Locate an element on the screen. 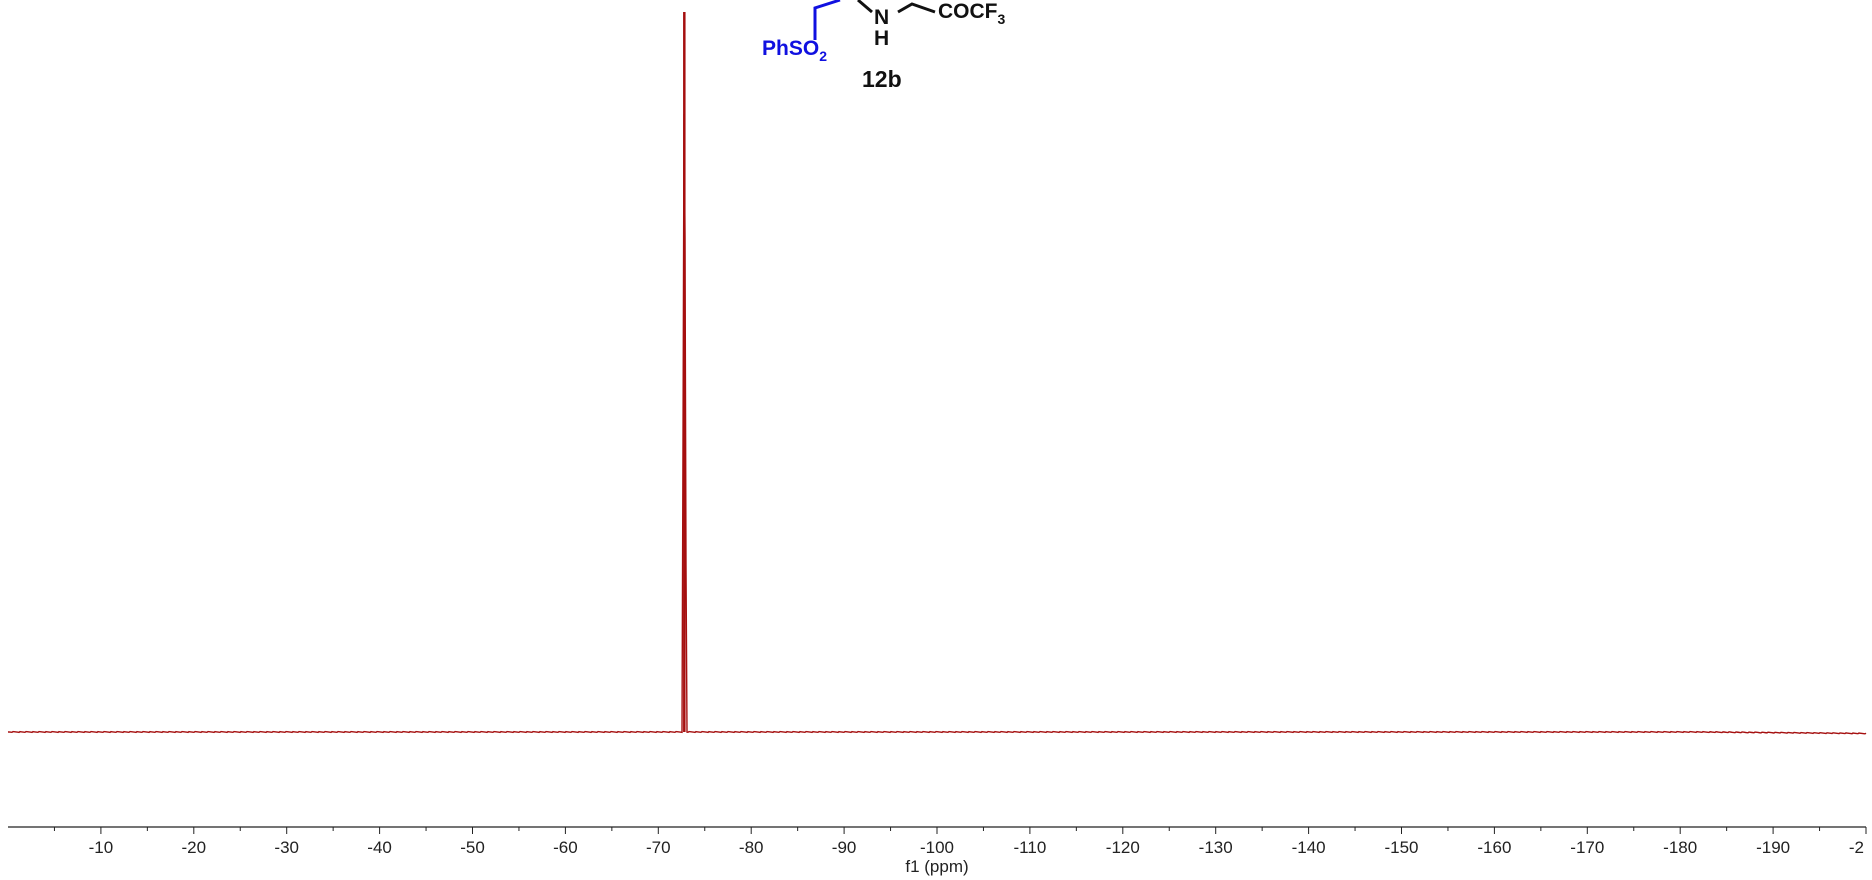 Image resolution: width=1872 pixels, height=880 pixels. x-tick-label: -150 is located at coordinates (1401, 847).